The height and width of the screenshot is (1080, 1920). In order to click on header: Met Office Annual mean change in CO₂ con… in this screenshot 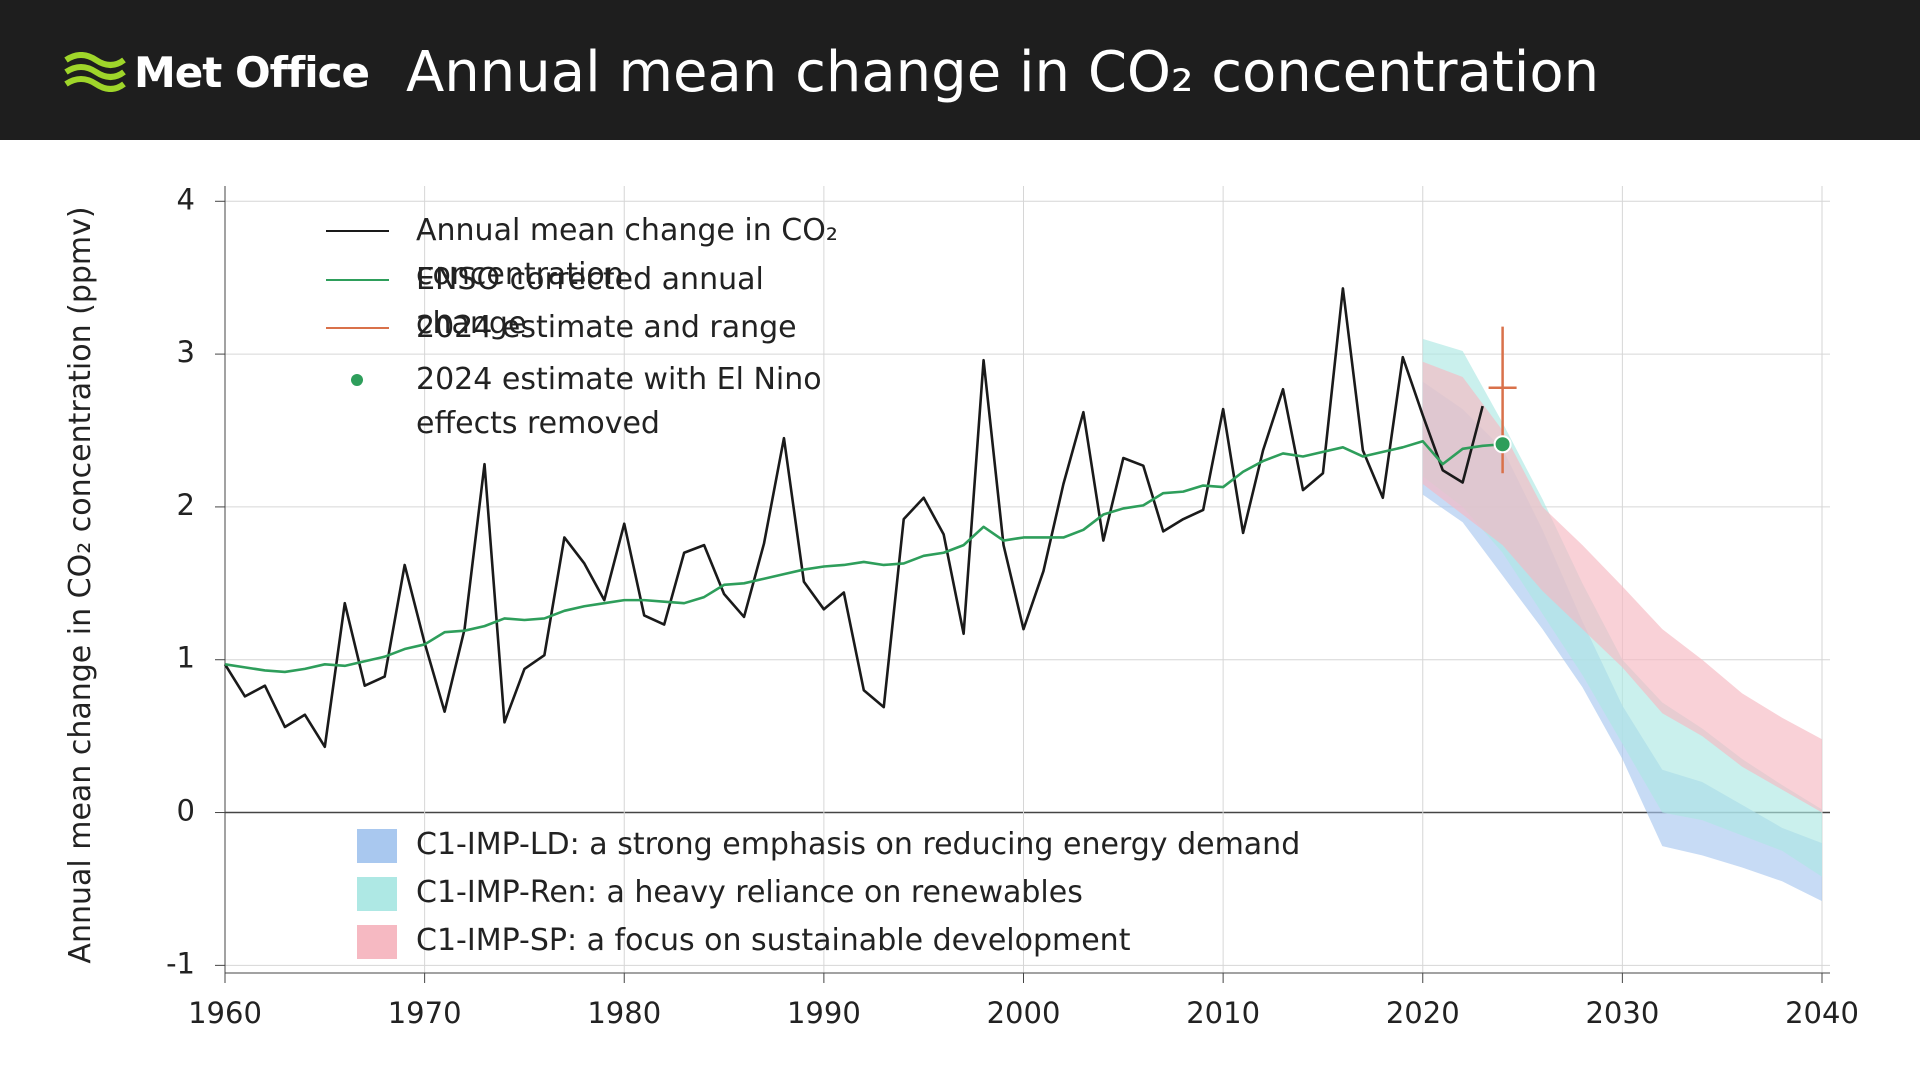, I will do `click(960, 70)`.